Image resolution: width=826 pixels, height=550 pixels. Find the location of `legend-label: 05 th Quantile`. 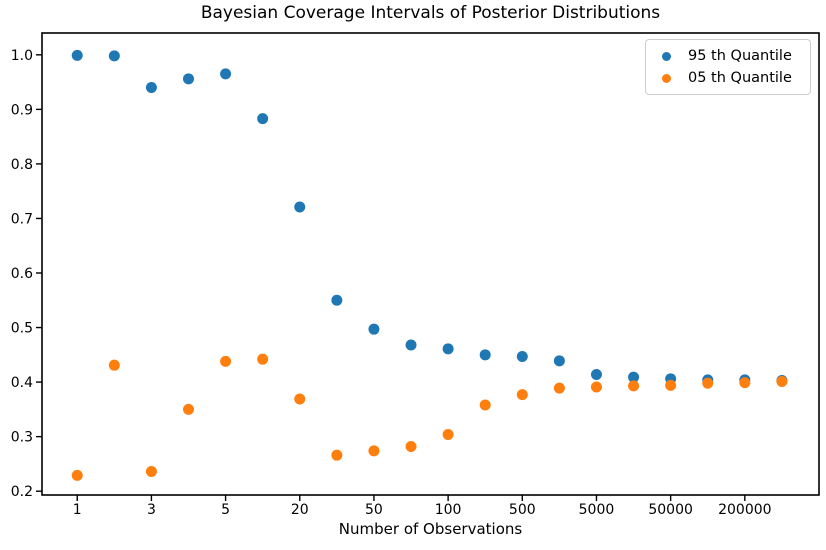

legend-label: 05 th Quantile is located at coordinates (740, 78).